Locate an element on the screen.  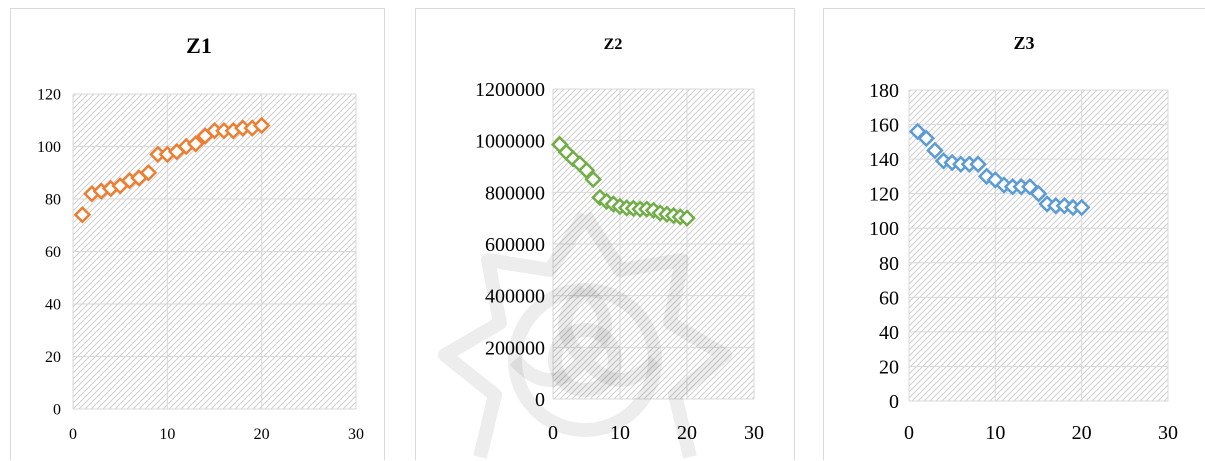
chart-title: Z2 is located at coordinates (613, 44).